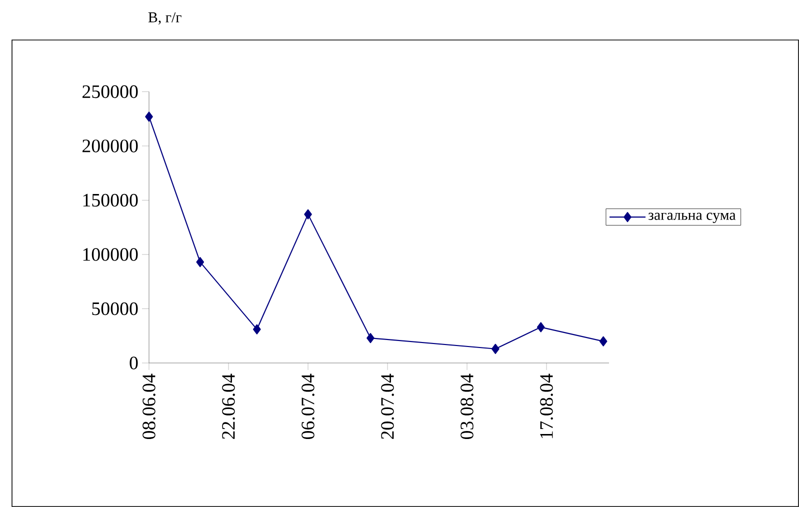 The image size is (799, 507). I want to click on x-tick-label: 17.08.04, so click(546, 406).